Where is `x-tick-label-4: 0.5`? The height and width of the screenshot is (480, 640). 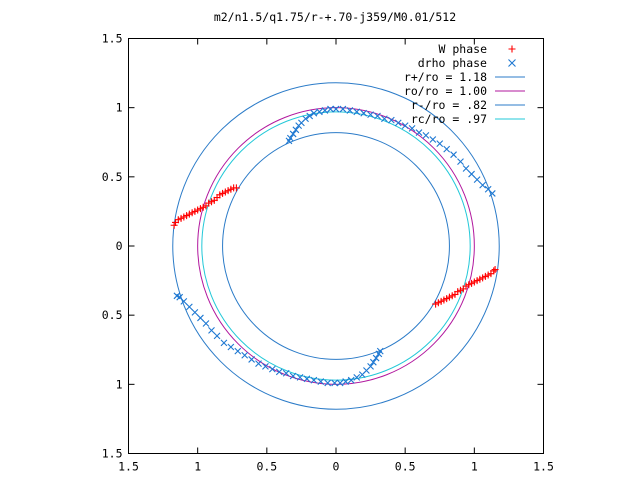
x-tick-label-4: 0.5 is located at coordinates (405, 467).